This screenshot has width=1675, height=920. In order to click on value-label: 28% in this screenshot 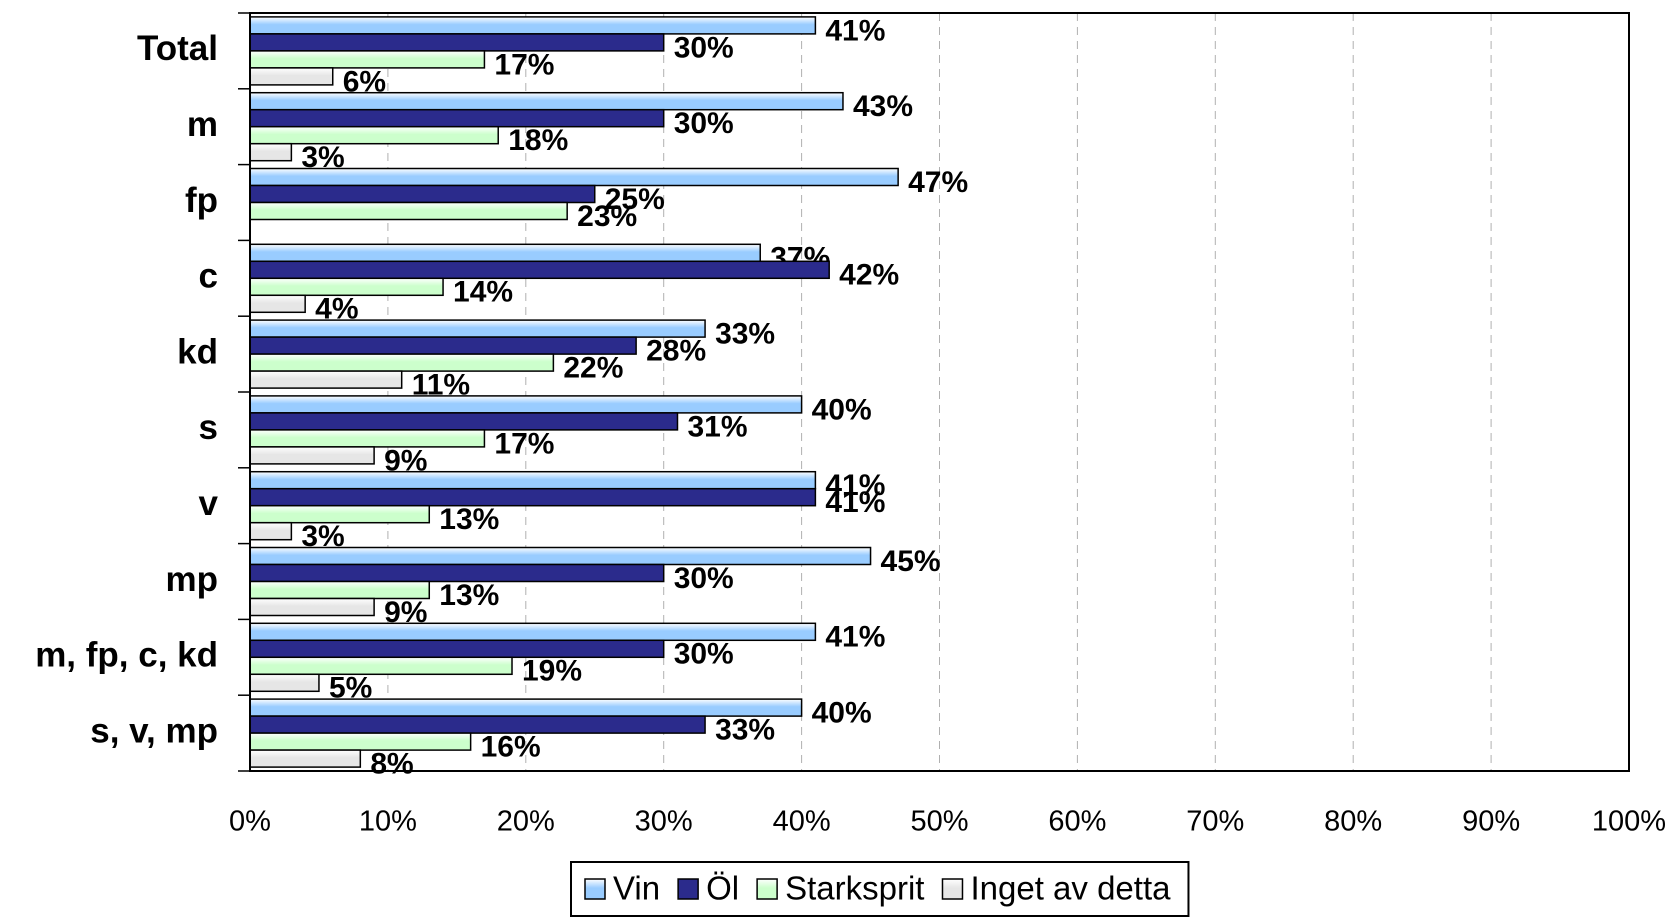, I will do `click(676, 351)`.